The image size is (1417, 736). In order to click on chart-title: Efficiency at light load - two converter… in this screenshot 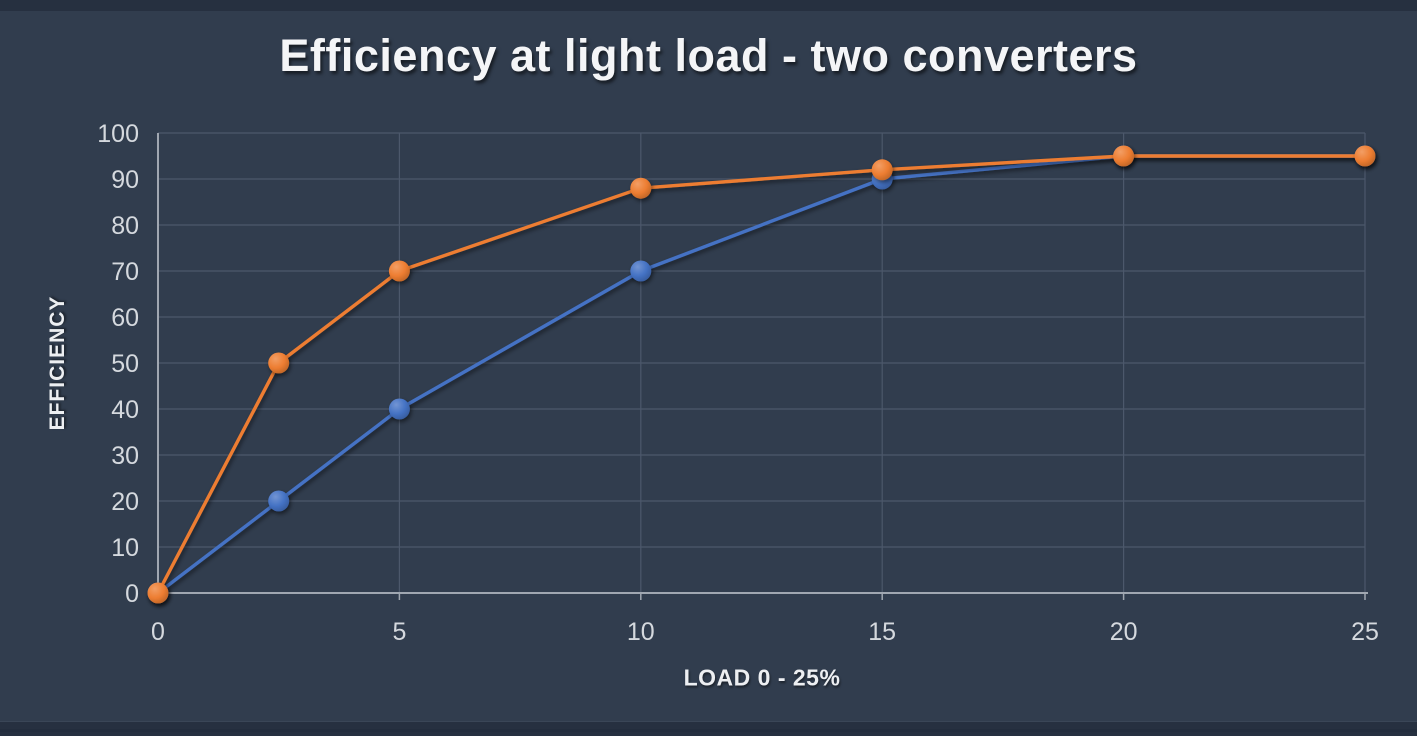, I will do `click(708, 55)`.